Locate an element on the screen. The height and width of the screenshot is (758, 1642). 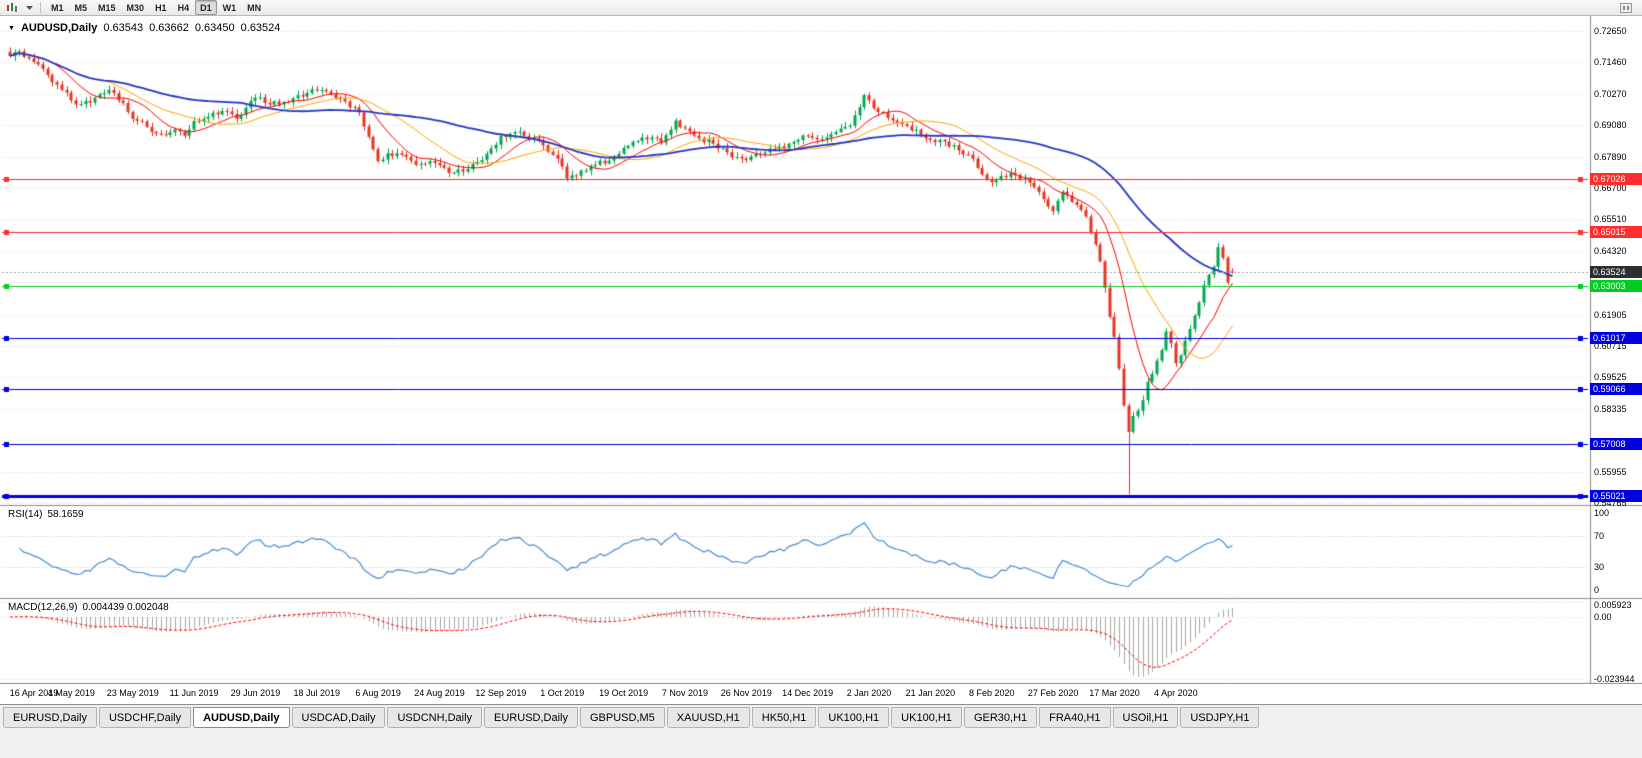
timeframe-m1: M1 is located at coordinates (57, 7).